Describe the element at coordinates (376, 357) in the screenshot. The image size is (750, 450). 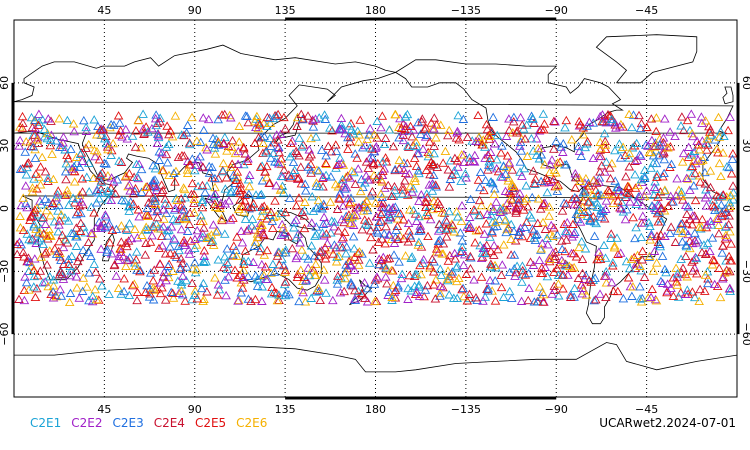
I see `coastline-antarctica` at that location.